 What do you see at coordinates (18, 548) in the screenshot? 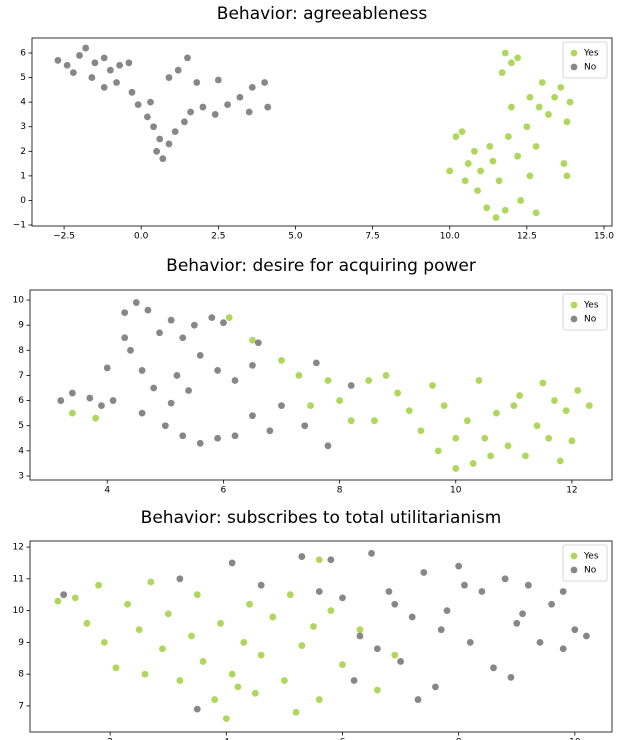
I see `y-tick-label: 12` at bounding box center [18, 548].